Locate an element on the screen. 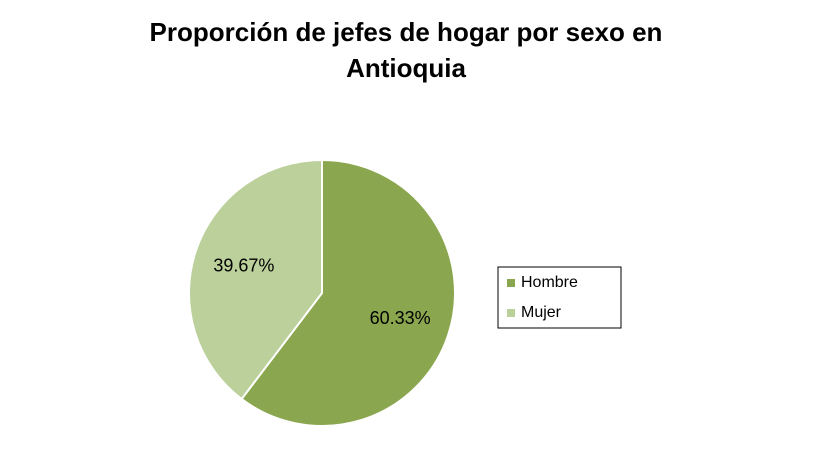 Image resolution: width=813 pixels, height=452 pixels. legend-label: Hombre is located at coordinates (549, 282).